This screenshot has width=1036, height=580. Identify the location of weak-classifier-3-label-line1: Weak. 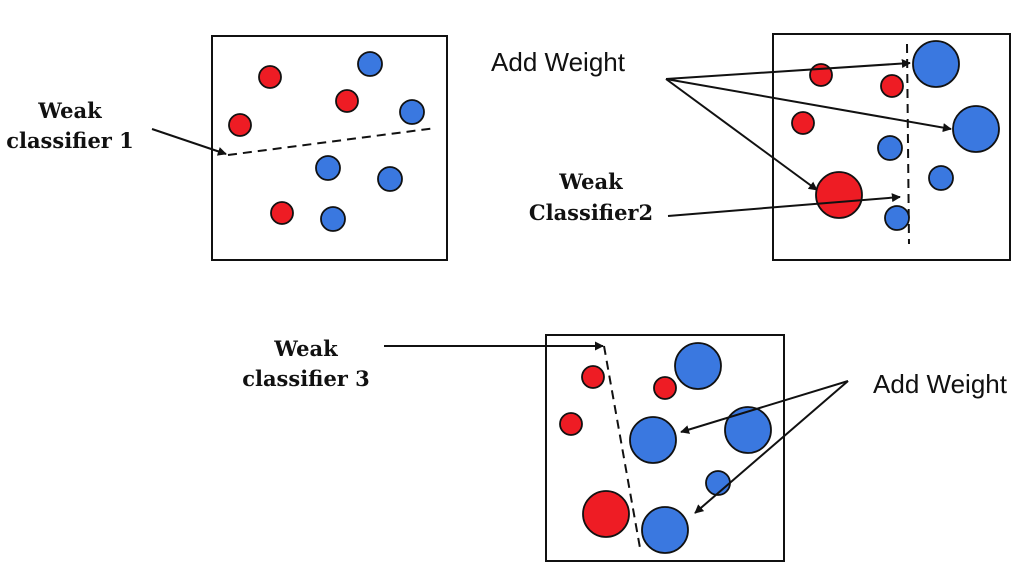
(305, 348).